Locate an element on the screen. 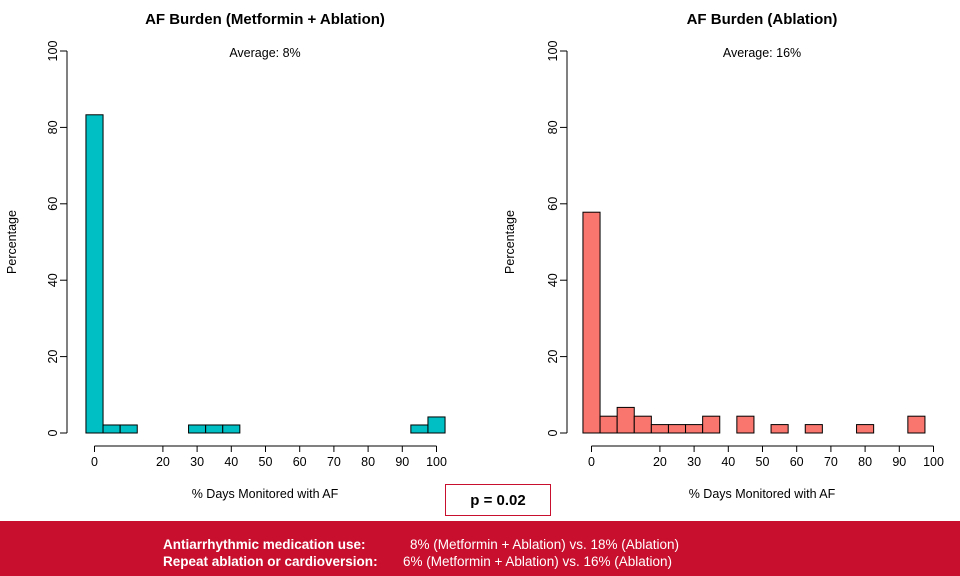 This screenshot has width=960, height=576. chart-2-x-tick-label: 20 is located at coordinates (660, 462).